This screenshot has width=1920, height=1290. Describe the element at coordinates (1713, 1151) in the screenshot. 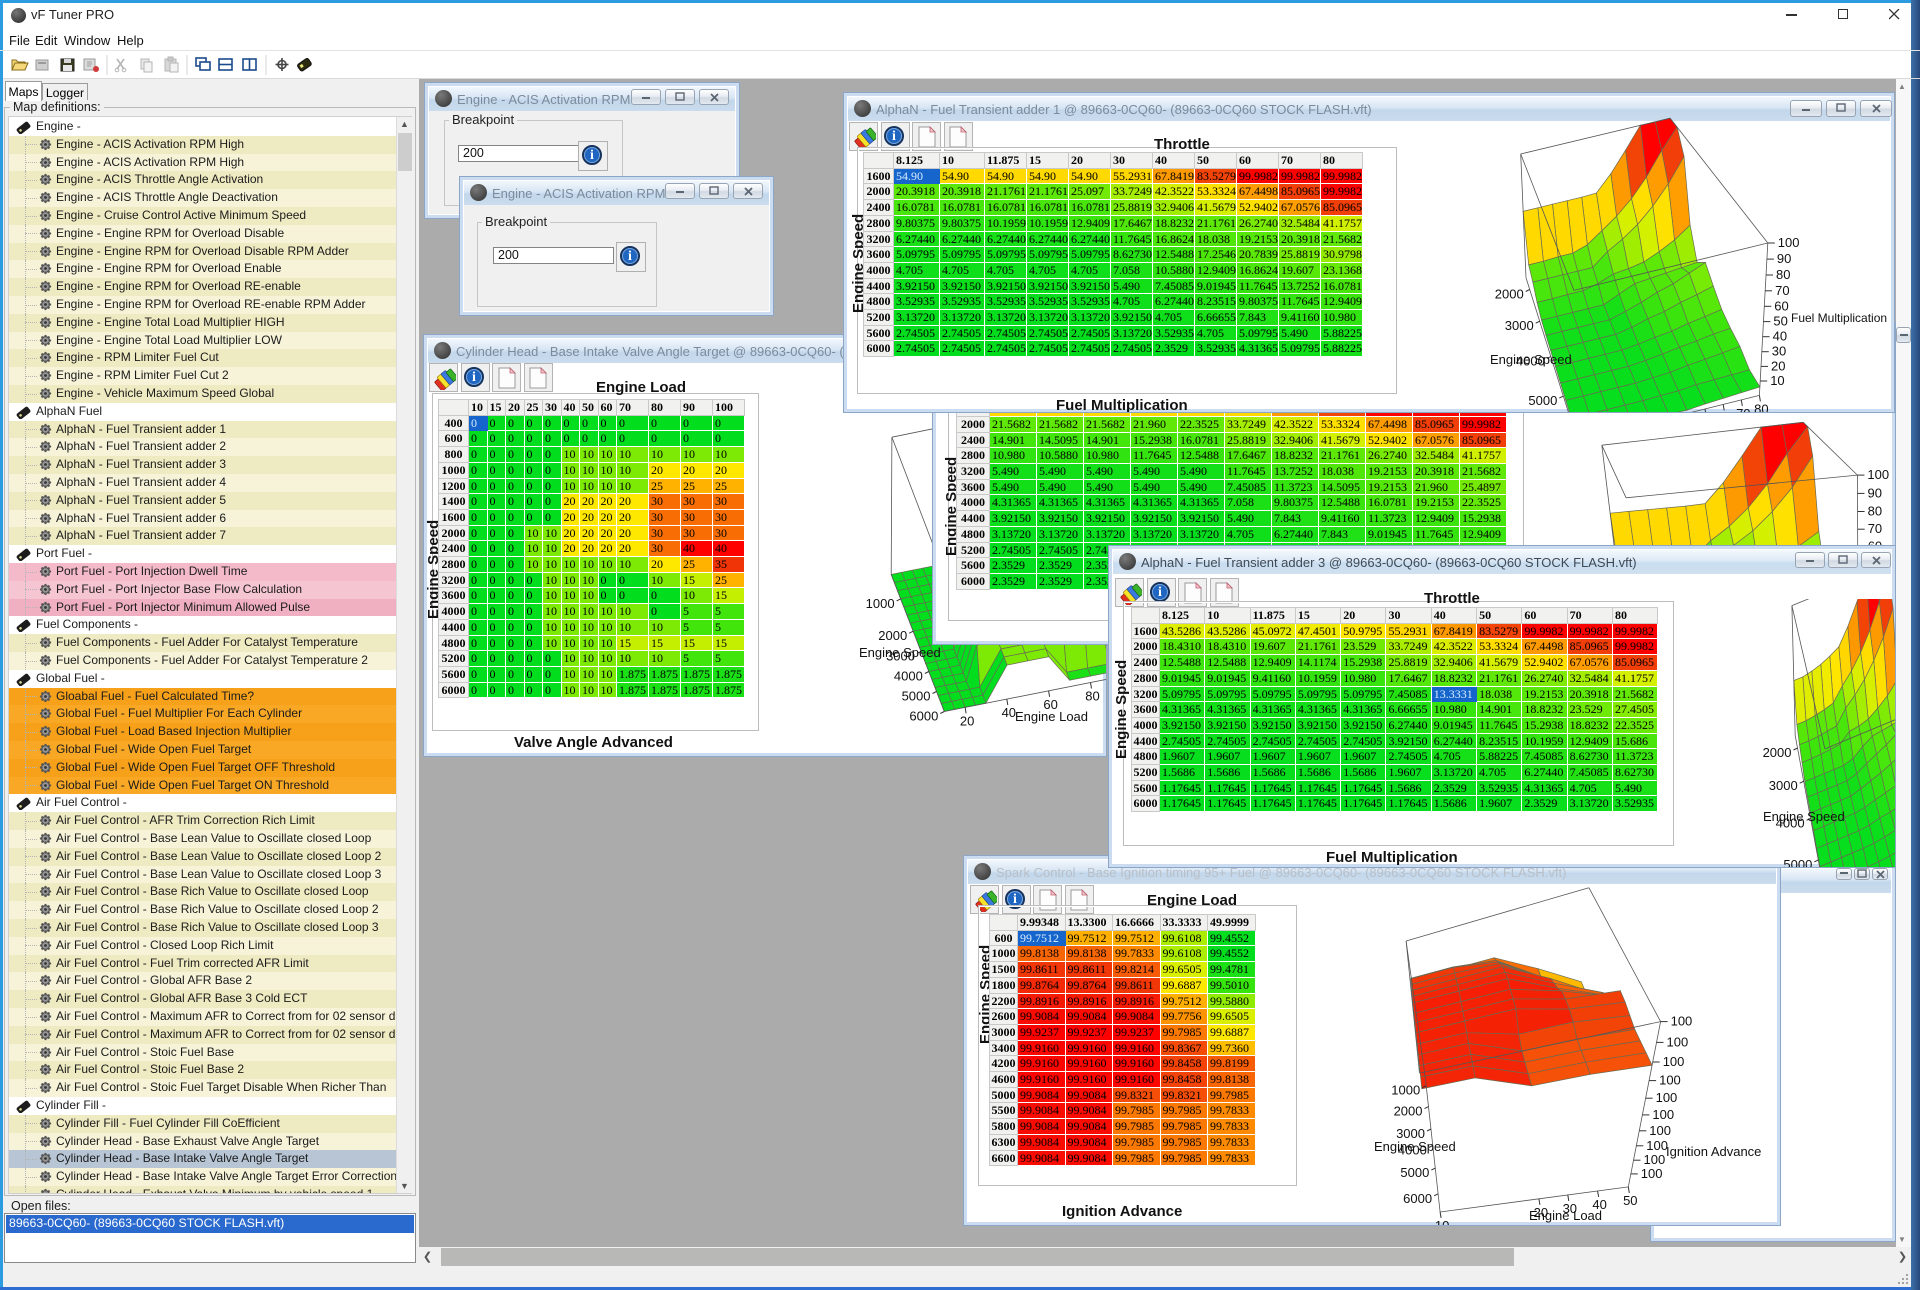

I see `svg-text: Ignition Advance` at that location.